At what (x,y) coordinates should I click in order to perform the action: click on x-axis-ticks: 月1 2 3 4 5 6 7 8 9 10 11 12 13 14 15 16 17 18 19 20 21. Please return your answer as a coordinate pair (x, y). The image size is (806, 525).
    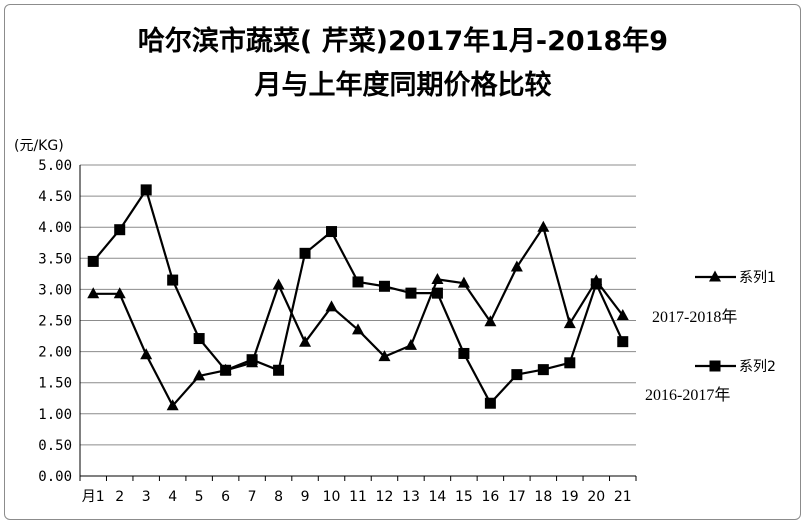
    Looking at the image, I should click on (357, 497).